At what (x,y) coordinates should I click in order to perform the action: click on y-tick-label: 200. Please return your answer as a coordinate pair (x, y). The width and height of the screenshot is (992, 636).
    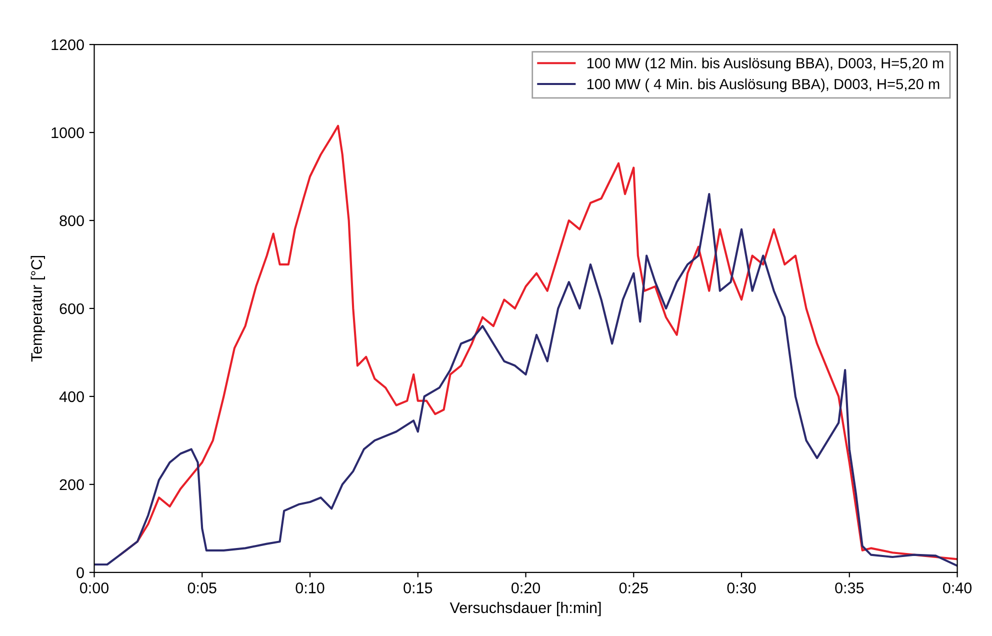
    Looking at the image, I should click on (72, 484).